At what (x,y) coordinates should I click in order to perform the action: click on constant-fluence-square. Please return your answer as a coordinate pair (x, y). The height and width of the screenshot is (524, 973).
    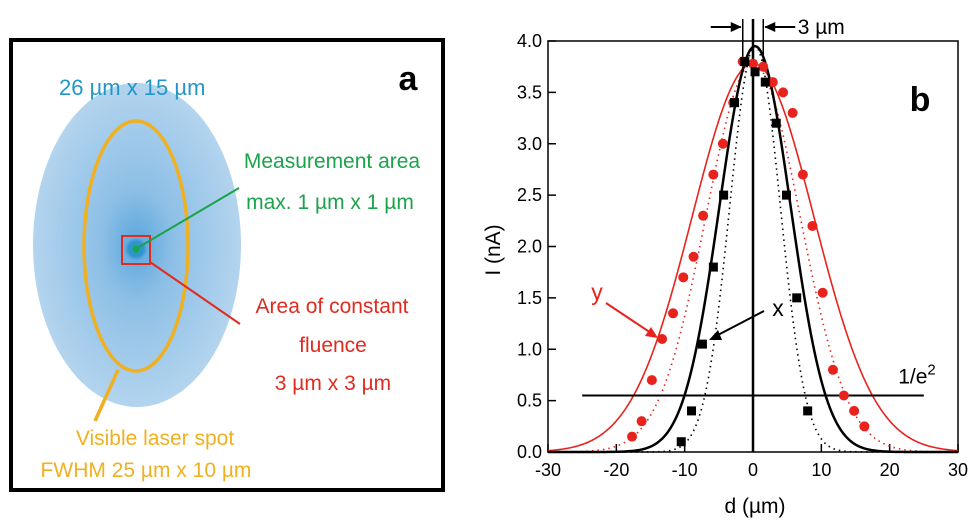
    Looking at the image, I should click on (136, 250).